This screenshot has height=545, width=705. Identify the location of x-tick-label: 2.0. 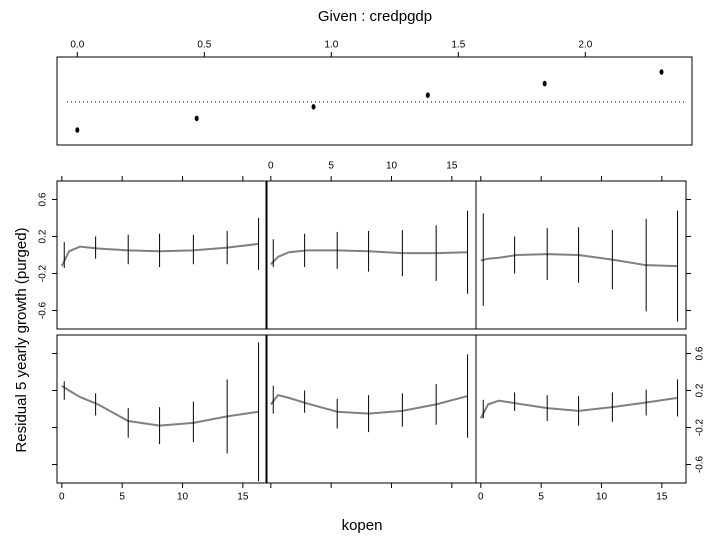
(585, 45).